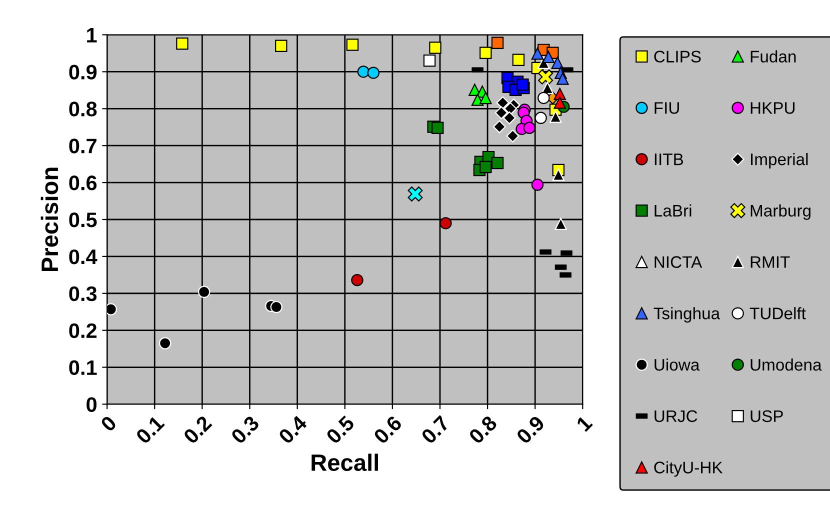  Describe the element at coordinates (780, 212) in the screenshot. I see `legend-label: Marburg` at that location.